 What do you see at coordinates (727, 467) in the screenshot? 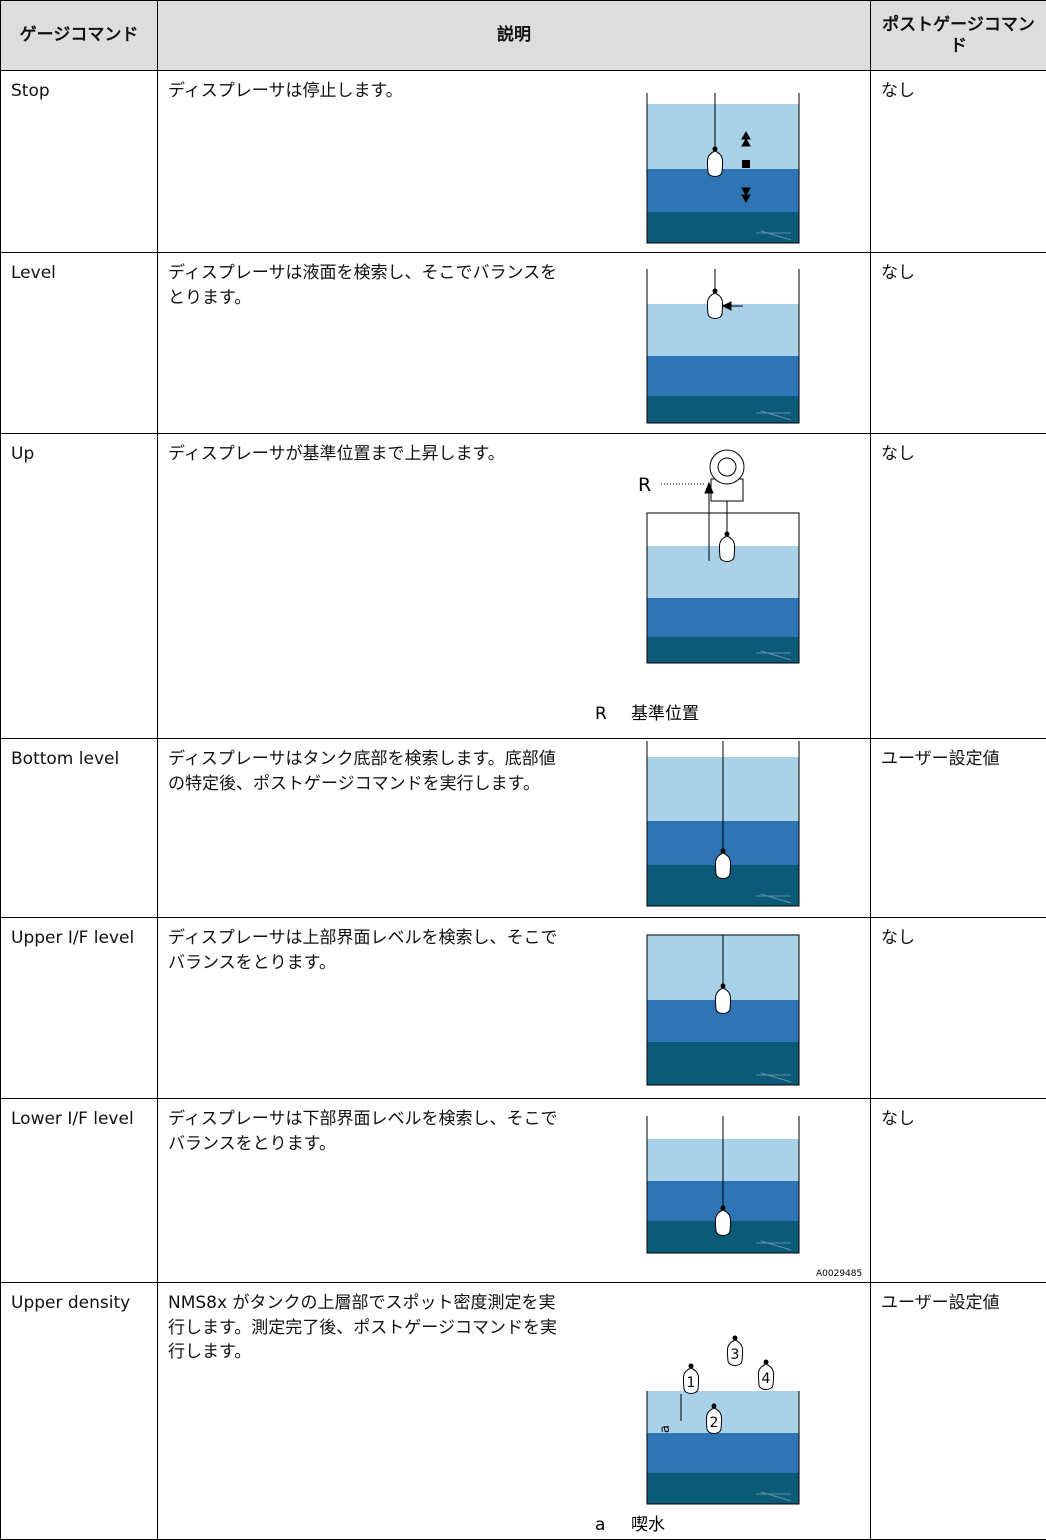
I see `device-head` at bounding box center [727, 467].